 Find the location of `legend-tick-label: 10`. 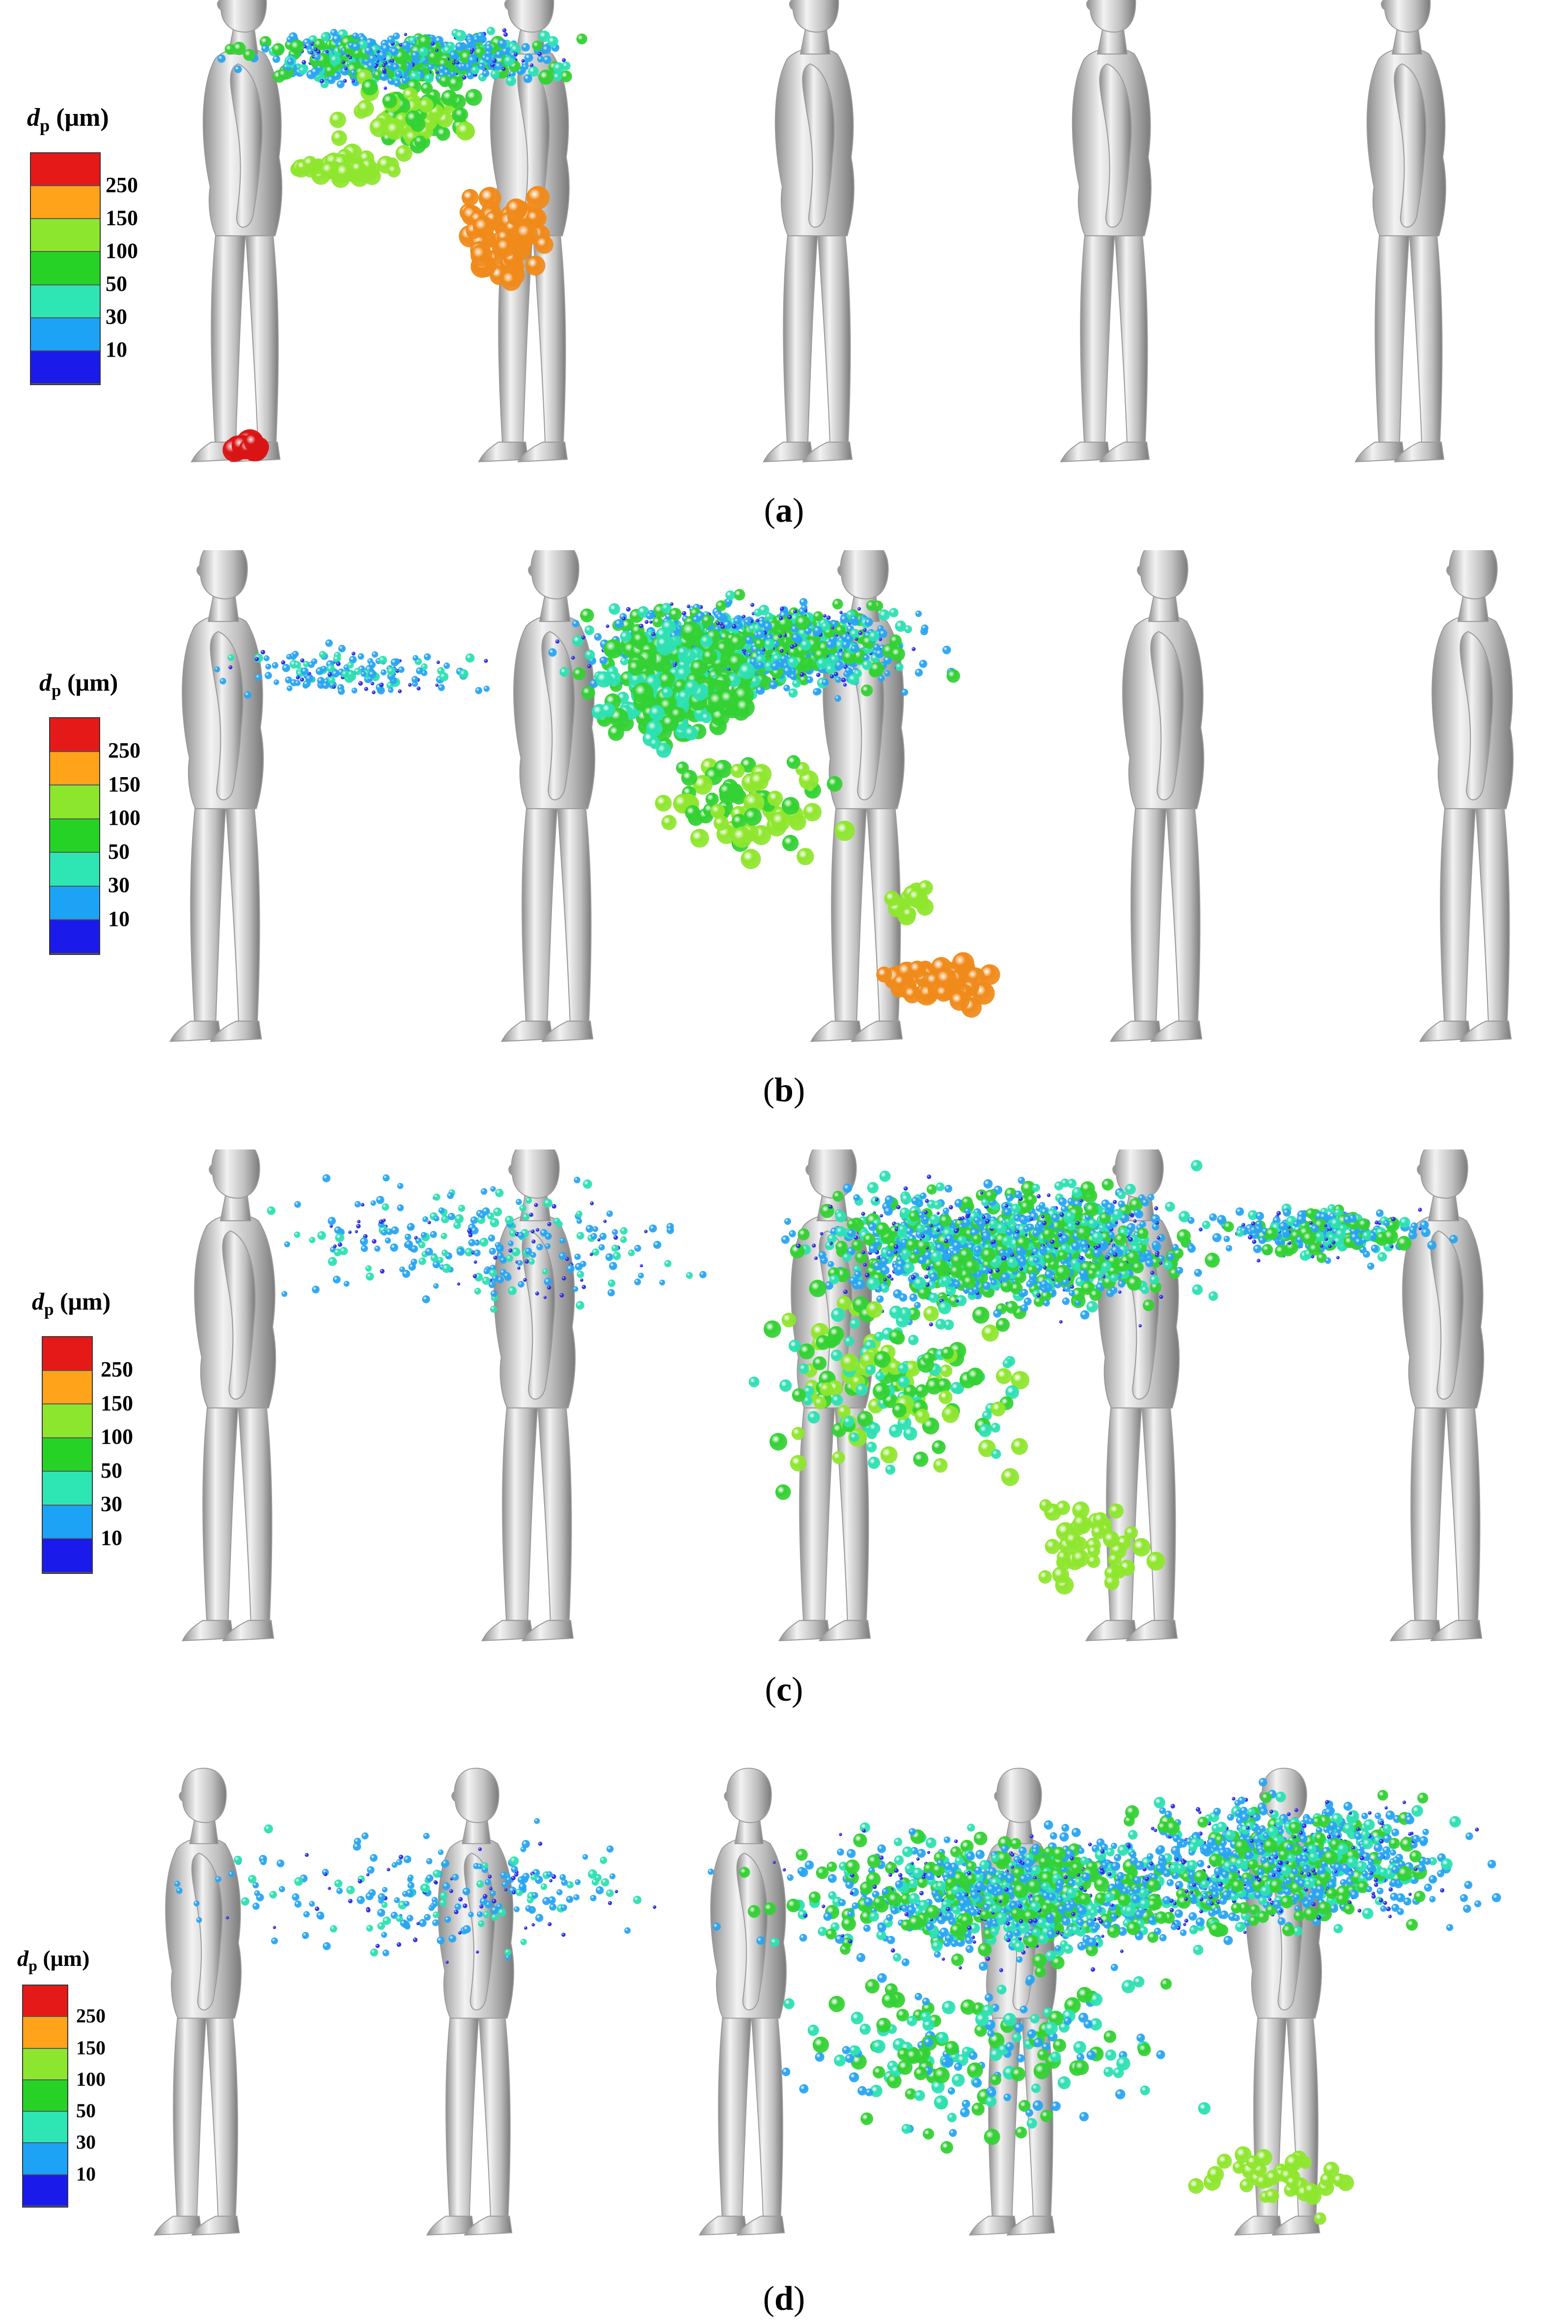

legend-tick-label: 10 is located at coordinates (119, 919).